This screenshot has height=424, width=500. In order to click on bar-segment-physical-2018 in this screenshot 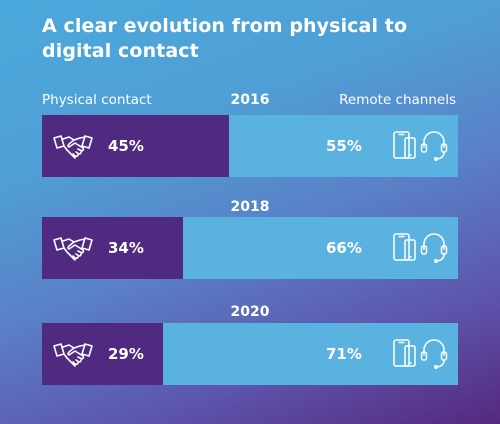, I will do `click(112, 248)`.